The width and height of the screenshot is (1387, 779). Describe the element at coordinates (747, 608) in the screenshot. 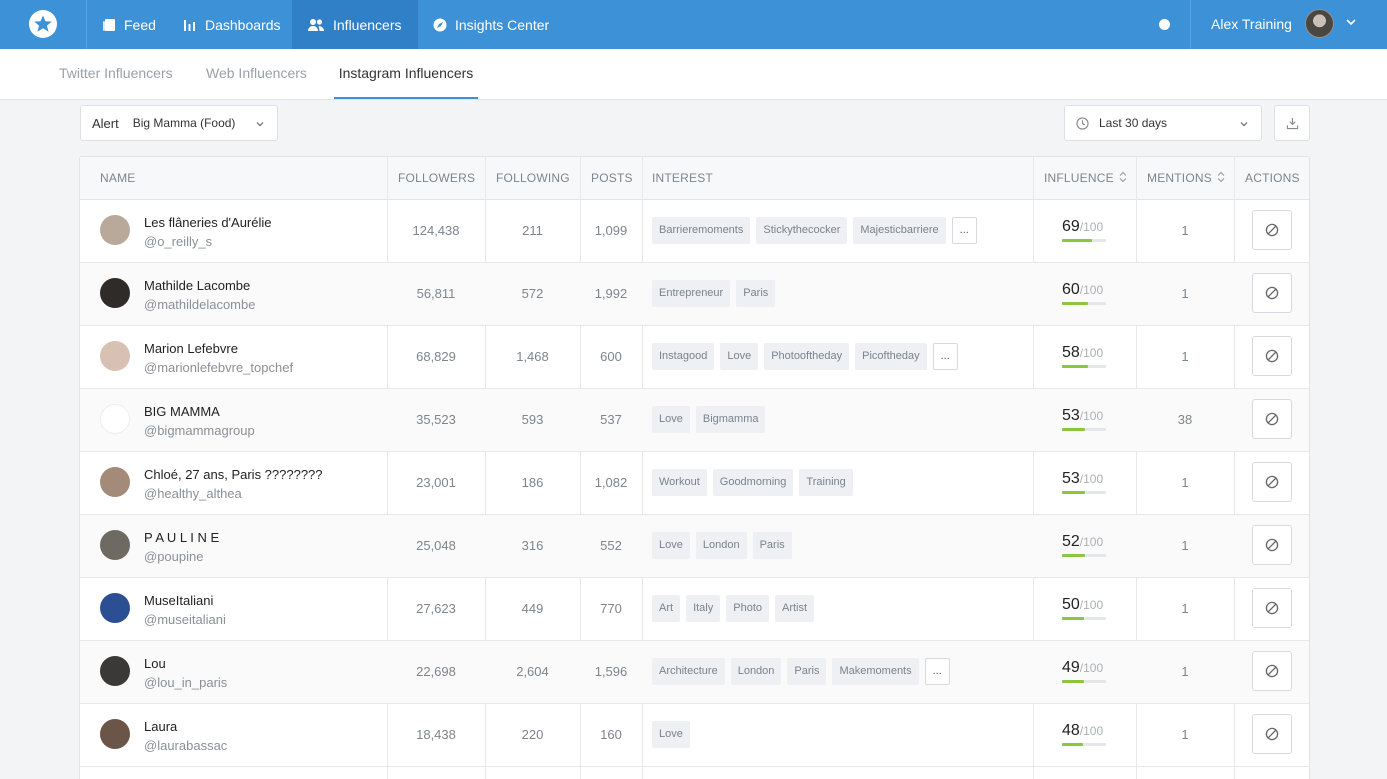

I see `interest-tag: Photo` at that location.